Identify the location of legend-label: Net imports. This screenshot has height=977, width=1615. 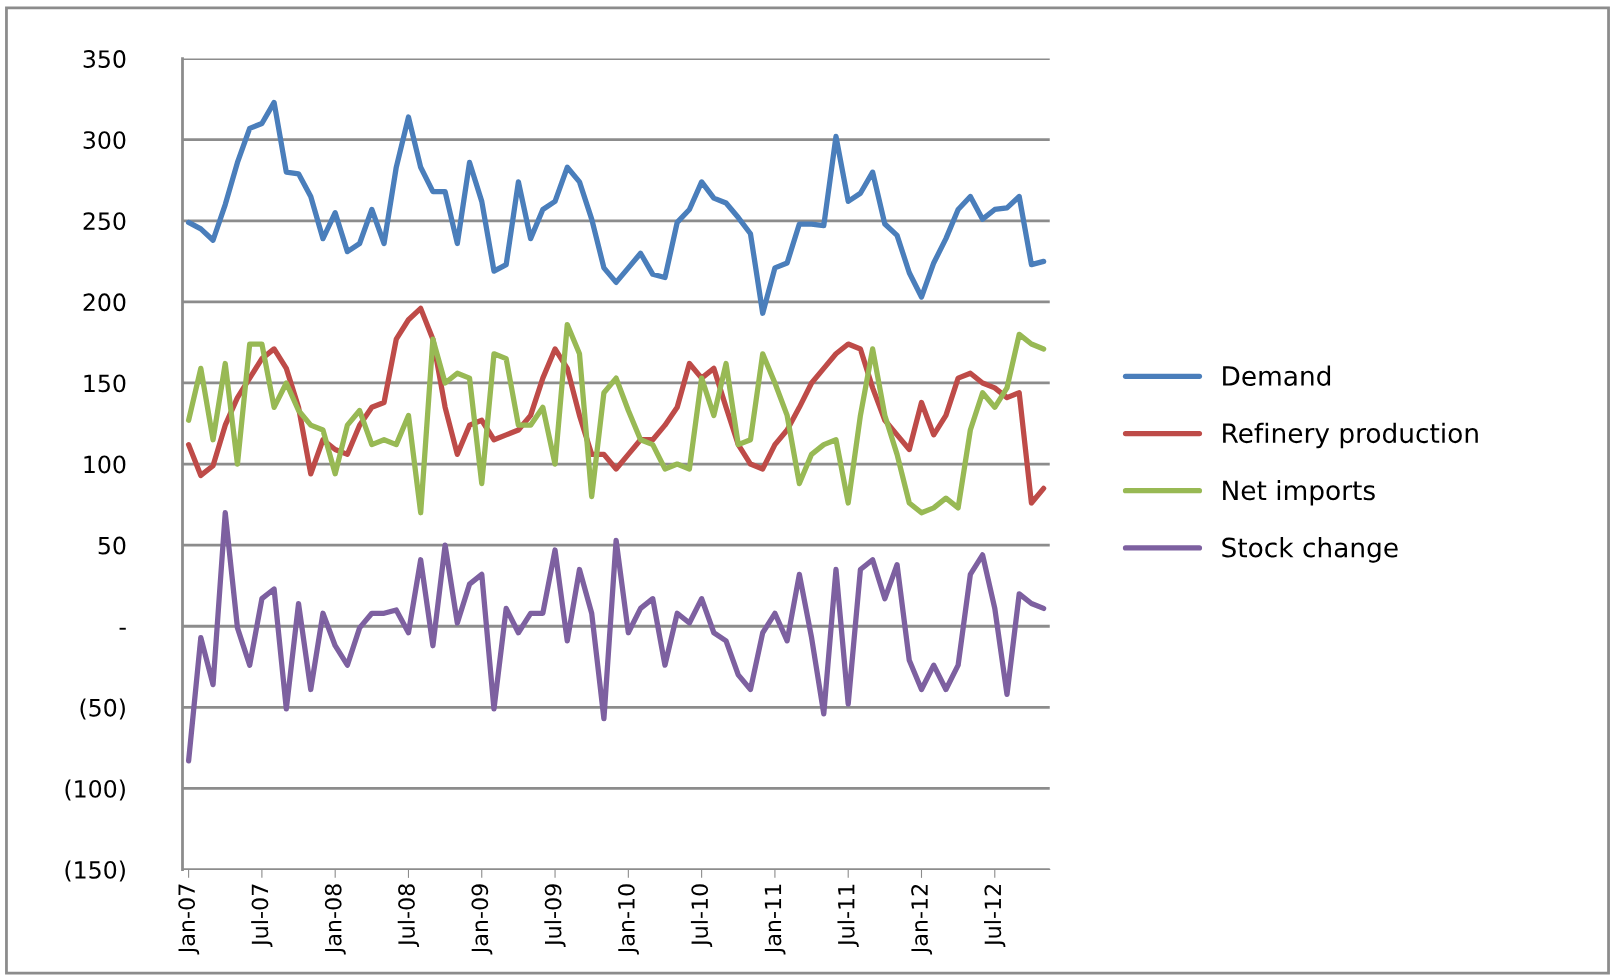
(1299, 492).